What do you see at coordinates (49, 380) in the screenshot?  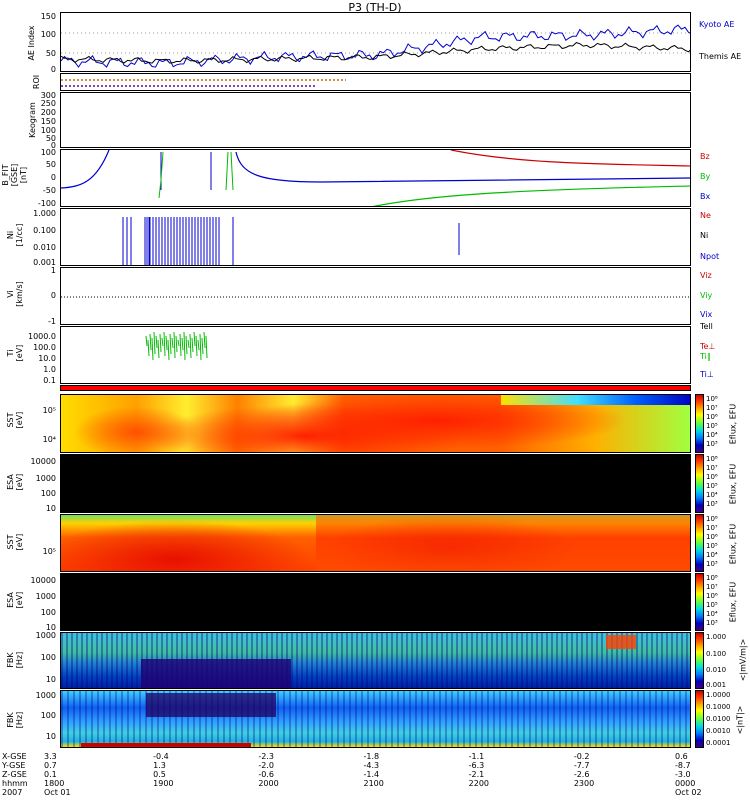 I see `ti-tick: 0.1` at bounding box center [49, 380].